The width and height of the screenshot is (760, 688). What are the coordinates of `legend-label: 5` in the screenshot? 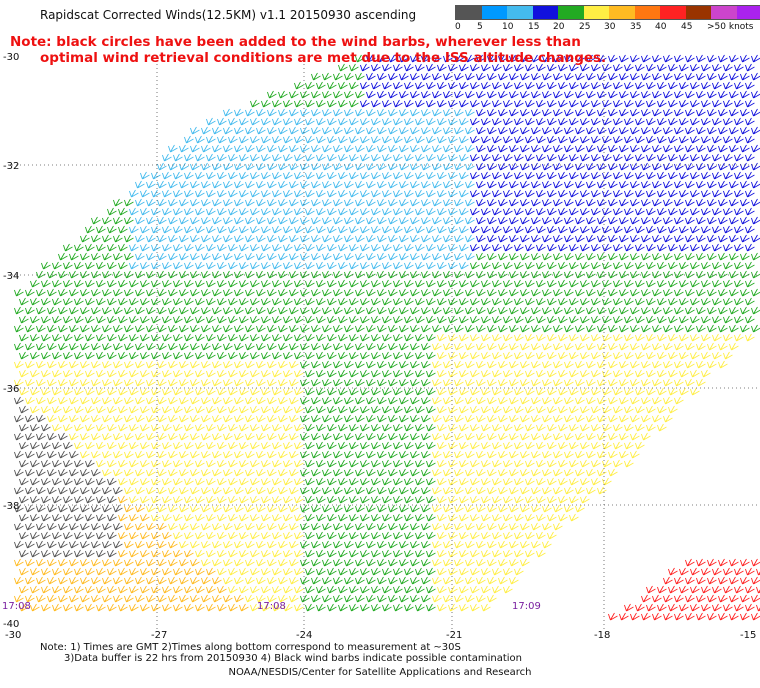 It's located at (480, 27).